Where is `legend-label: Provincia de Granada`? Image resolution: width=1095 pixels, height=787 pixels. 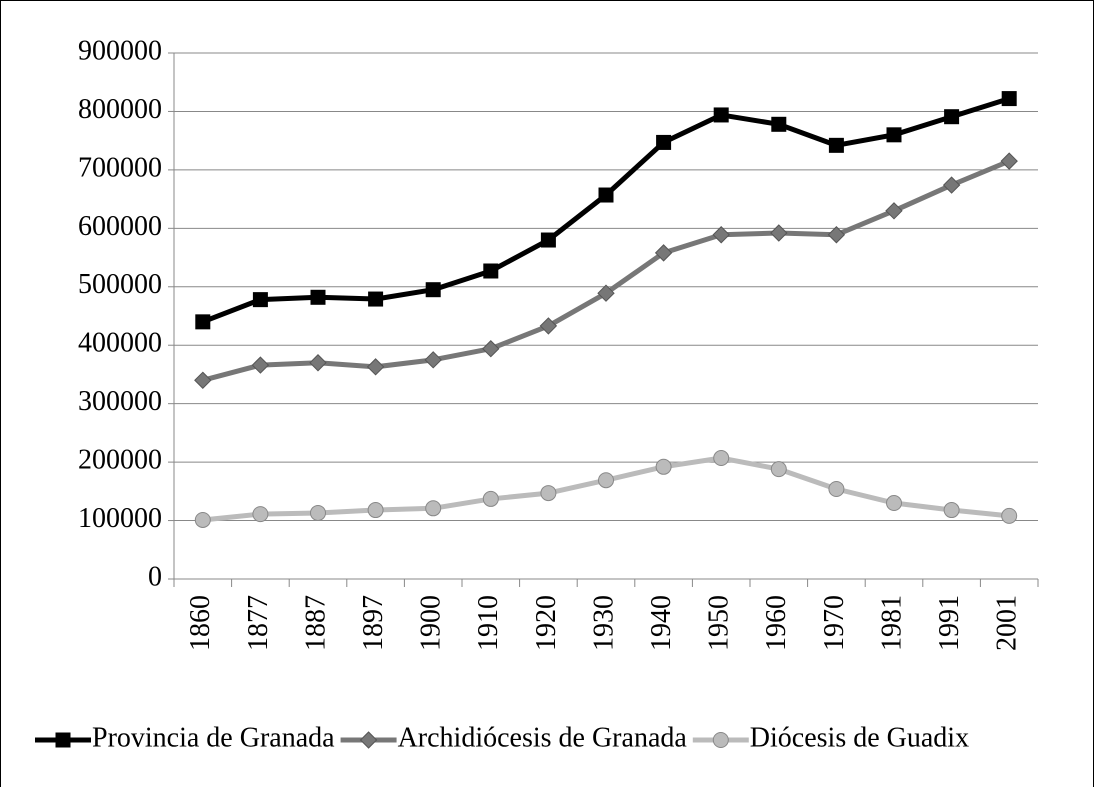
legend-label: Provincia de Granada is located at coordinates (213, 737).